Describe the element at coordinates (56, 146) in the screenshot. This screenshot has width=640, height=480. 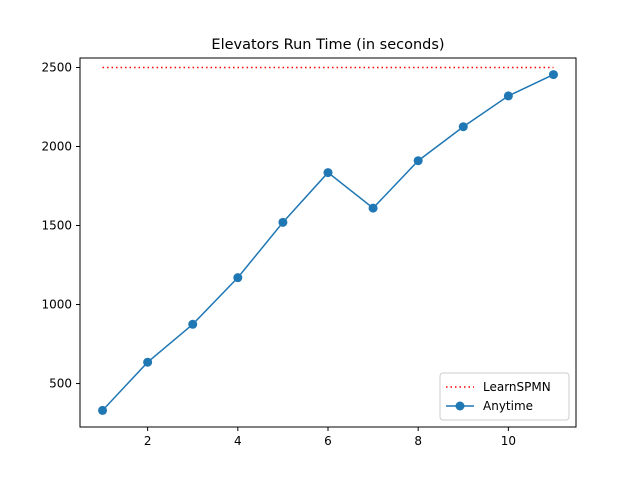
I see `y-tick-label: 2000` at that location.